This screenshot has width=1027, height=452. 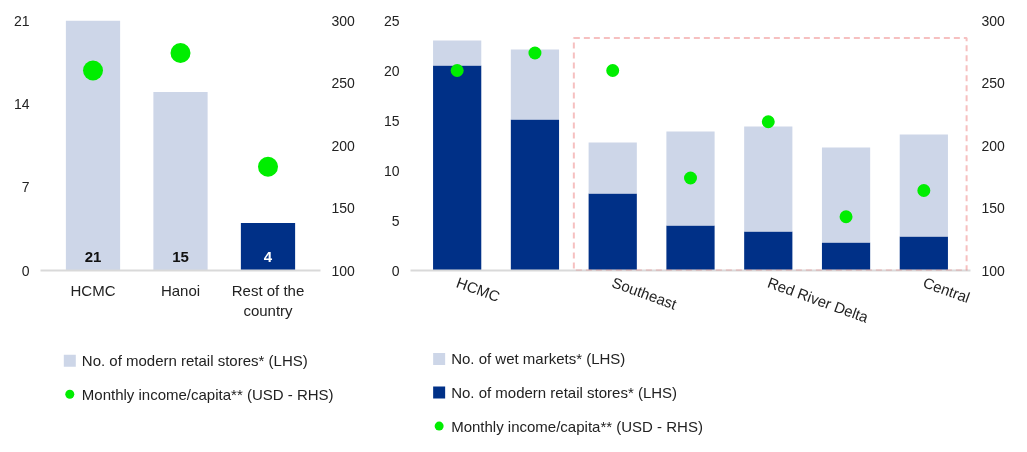 I want to click on y-tick-label: 10, so click(x=391, y=170).